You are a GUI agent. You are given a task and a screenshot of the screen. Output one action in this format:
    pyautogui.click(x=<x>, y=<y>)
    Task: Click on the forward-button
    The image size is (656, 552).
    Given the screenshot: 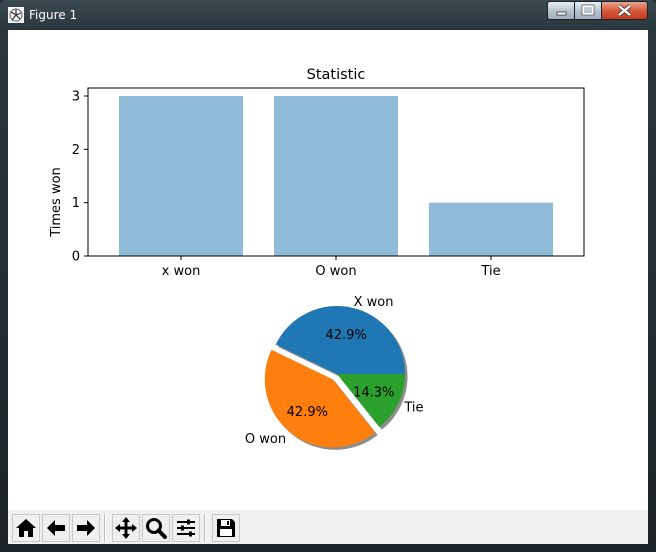 What is the action you would take?
    pyautogui.click(x=86, y=528)
    